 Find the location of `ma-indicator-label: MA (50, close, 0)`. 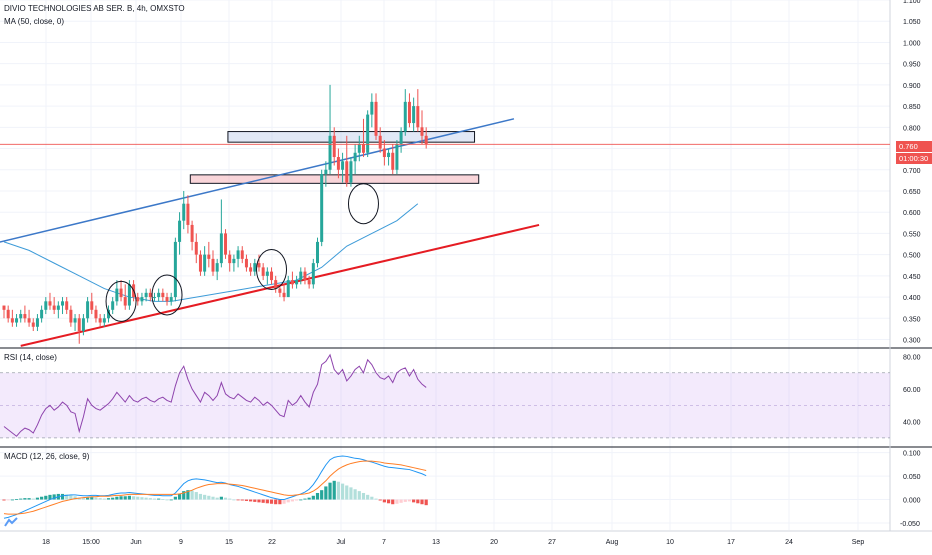

ma-indicator-label: MA (50, close, 0) is located at coordinates (34, 21).